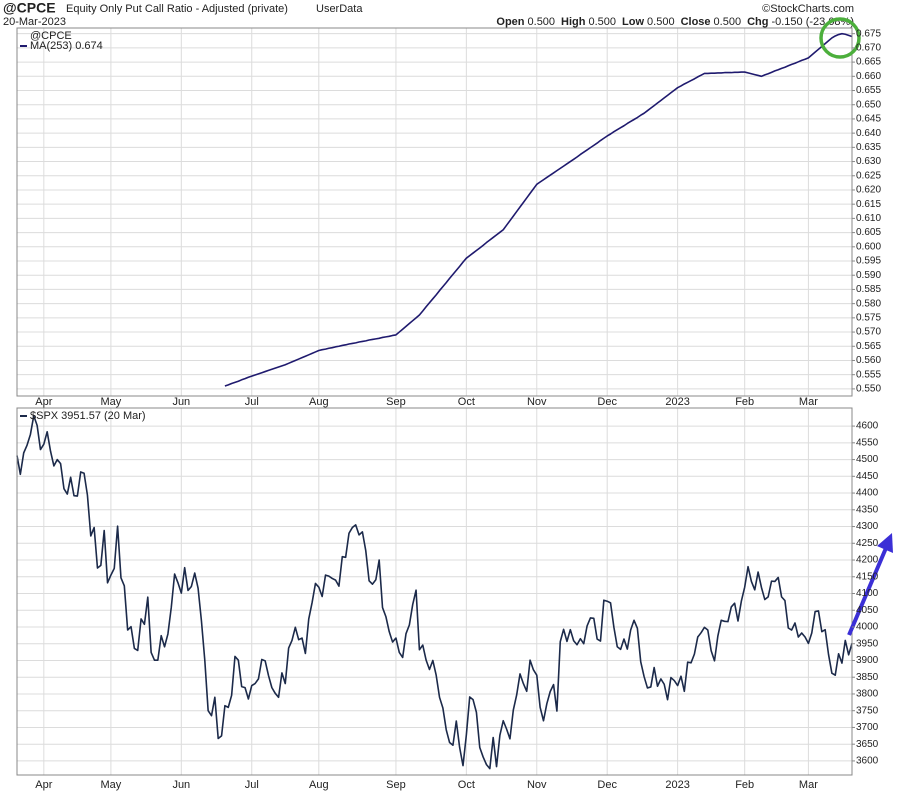 Image resolution: width=902 pixels, height=793 pixels. Describe the element at coordinates (867, 509) in the screenshot. I see `y-tick-label: 4350` at that location.